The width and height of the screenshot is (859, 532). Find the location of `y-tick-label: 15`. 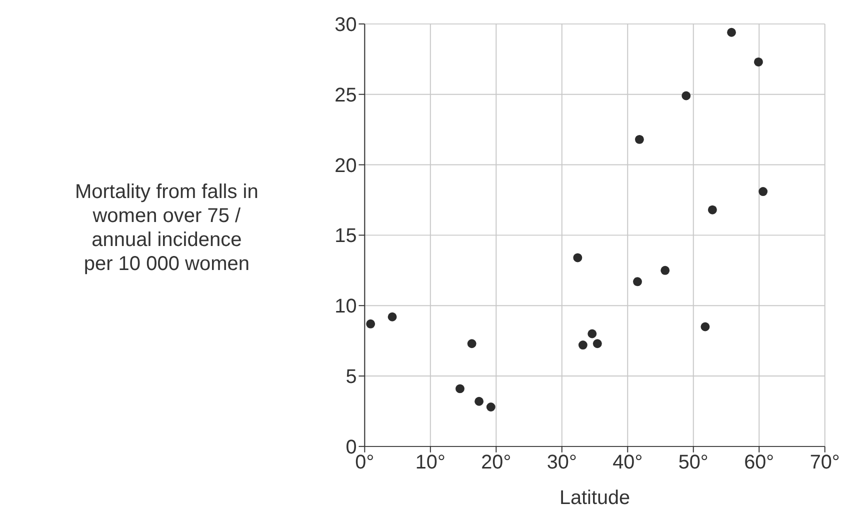

y-tick-label: 15 is located at coordinates (346, 236).